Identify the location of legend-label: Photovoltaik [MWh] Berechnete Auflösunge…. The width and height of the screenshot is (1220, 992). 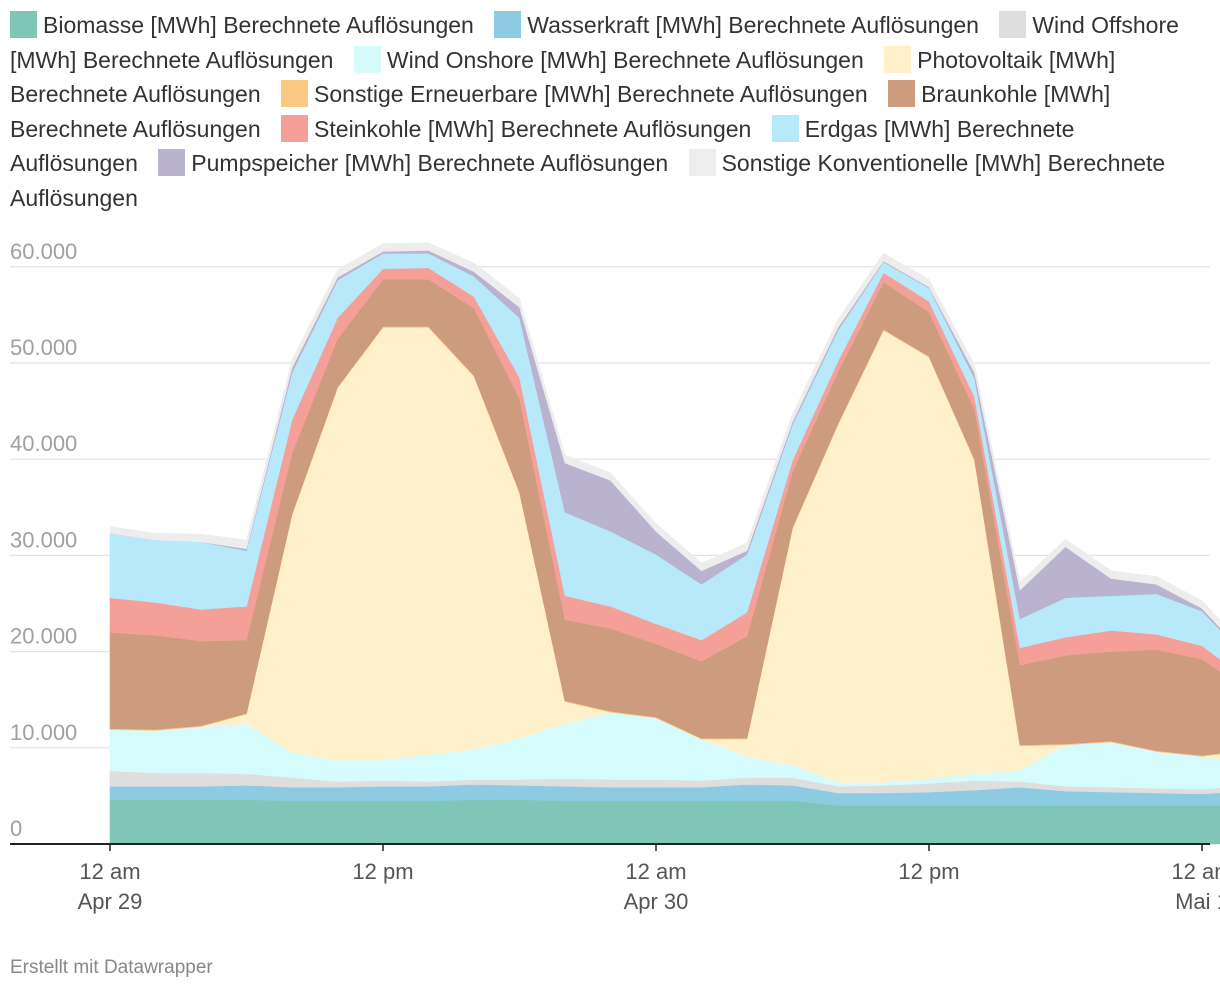
(563, 77).